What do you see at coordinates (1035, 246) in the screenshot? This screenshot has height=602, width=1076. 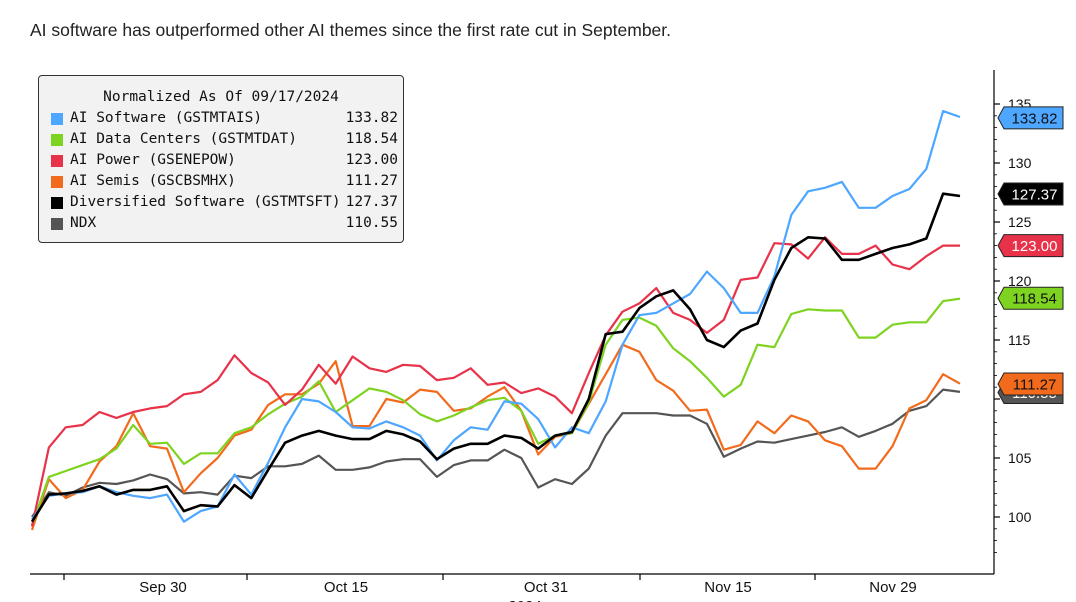 I see `end-tag-value: 123.00` at bounding box center [1035, 246].